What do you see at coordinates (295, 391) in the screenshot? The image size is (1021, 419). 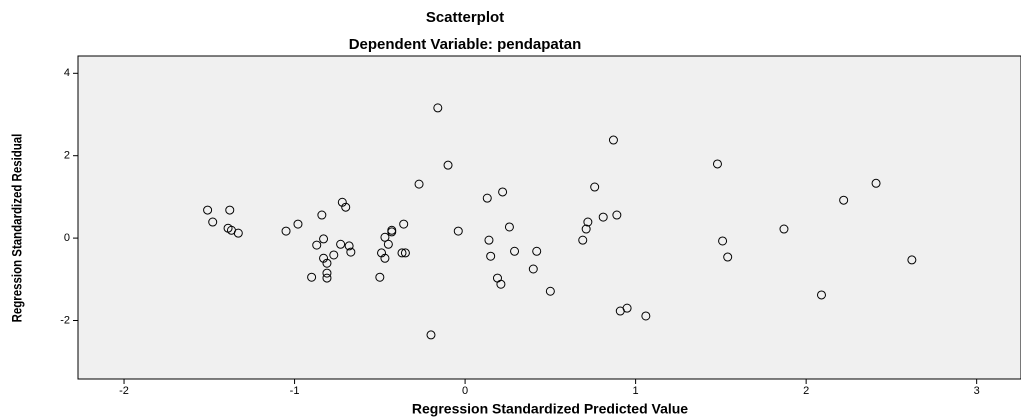 I see `x-tick-label: -1` at bounding box center [295, 391].